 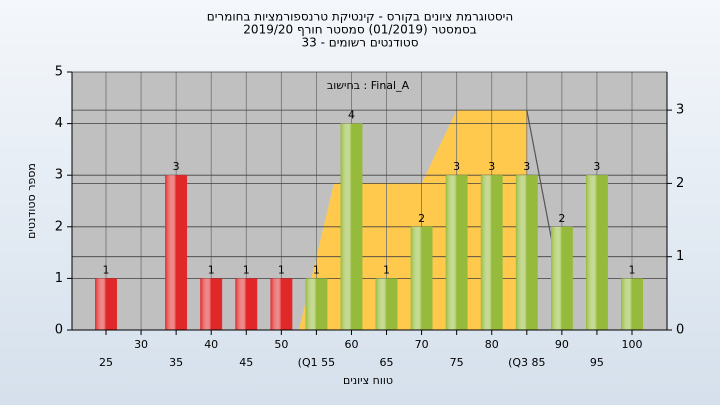 What do you see at coordinates (368, 380) in the screenshot?
I see `x-axis-label: טווח ציונים` at bounding box center [368, 380].